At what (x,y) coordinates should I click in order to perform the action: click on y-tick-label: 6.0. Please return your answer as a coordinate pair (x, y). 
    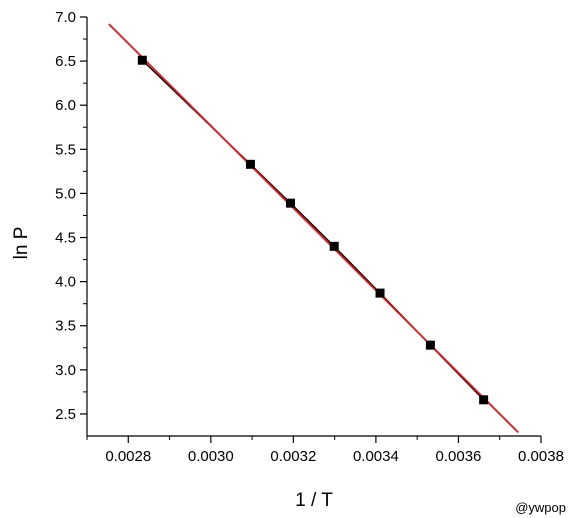
    Looking at the image, I should click on (65, 105).